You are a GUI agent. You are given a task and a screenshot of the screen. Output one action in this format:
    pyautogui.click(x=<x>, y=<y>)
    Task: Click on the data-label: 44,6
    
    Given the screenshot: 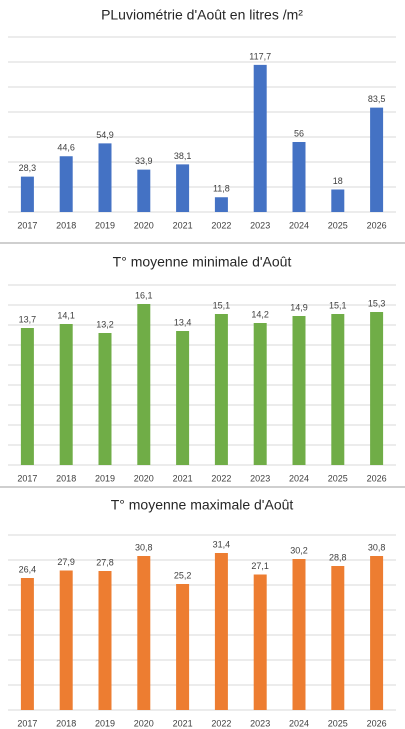 What is the action you would take?
    pyautogui.click(x=66, y=148)
    